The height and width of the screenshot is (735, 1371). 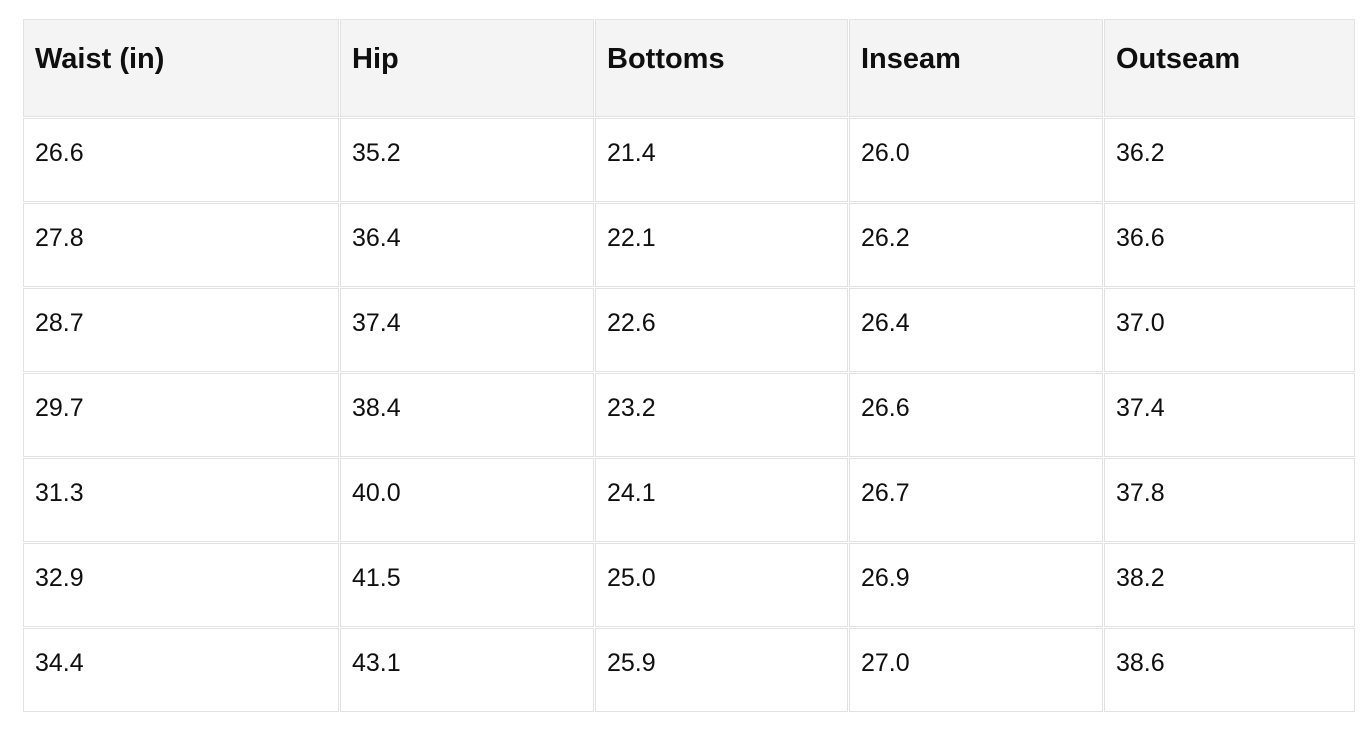 What do you see at coordinates (181, 500) in the screenshot?
I see `table-cell: 31.3` at bounding box center [181, 500].